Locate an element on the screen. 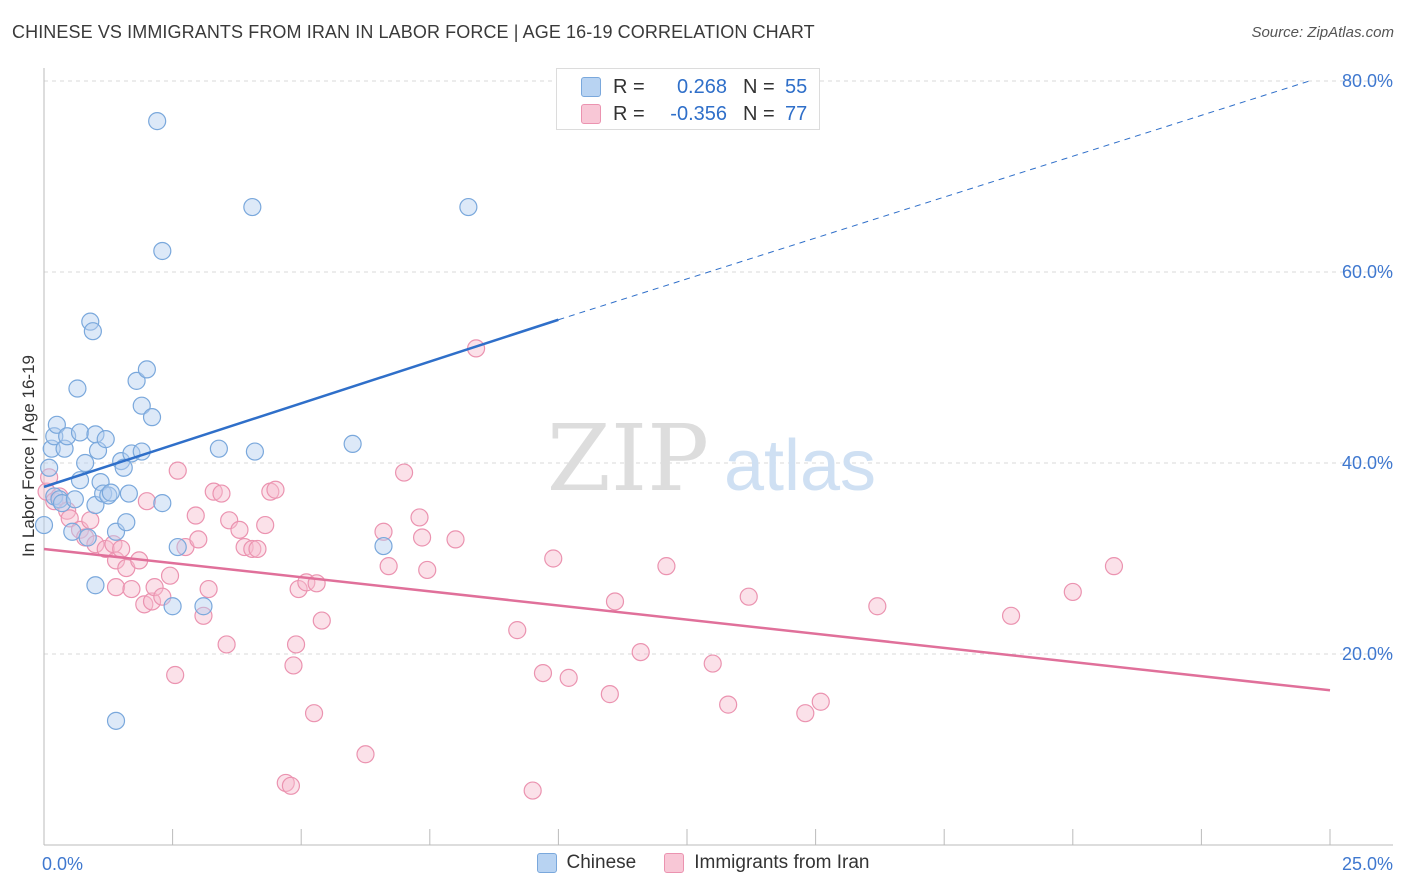 Image resolution: width=1406 pixels, height=892 pixels. stats-row-chinese: R = 0.268 N = 55 is located at coordinates (694, 87).